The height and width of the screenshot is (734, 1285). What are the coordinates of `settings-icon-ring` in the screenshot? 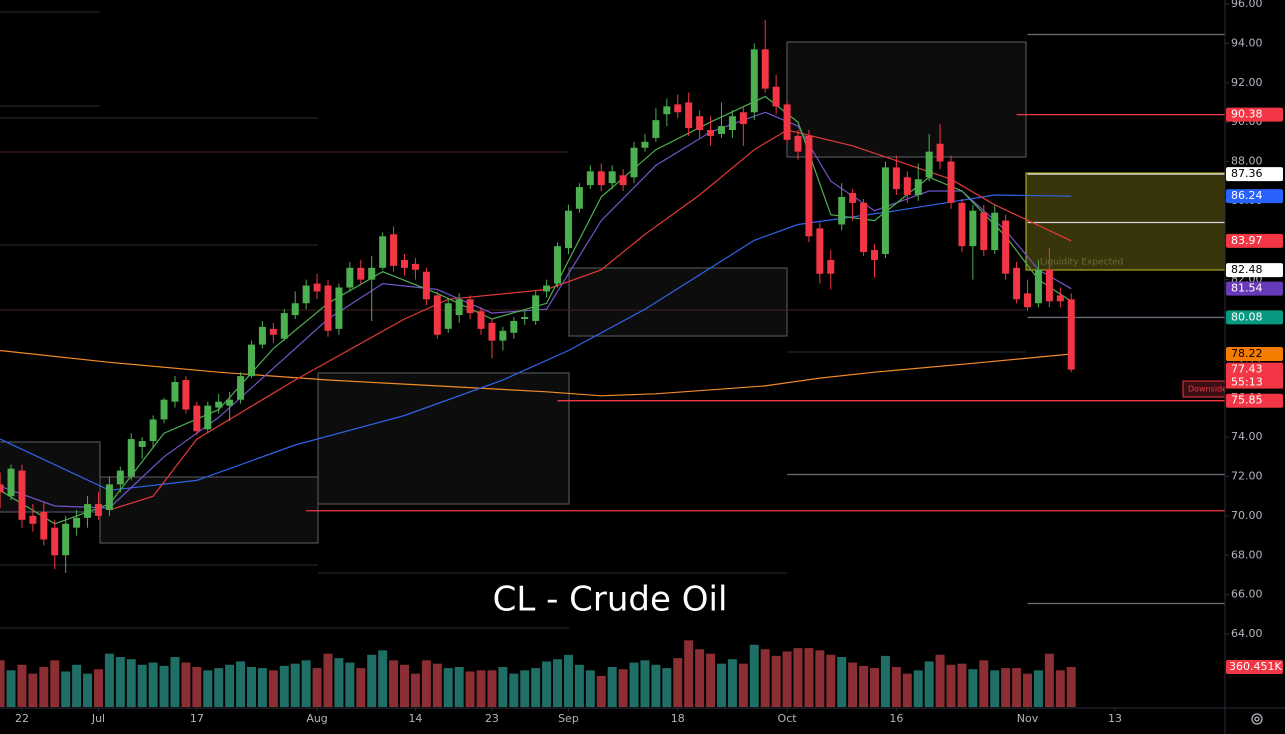 It's located at (1257, 719).